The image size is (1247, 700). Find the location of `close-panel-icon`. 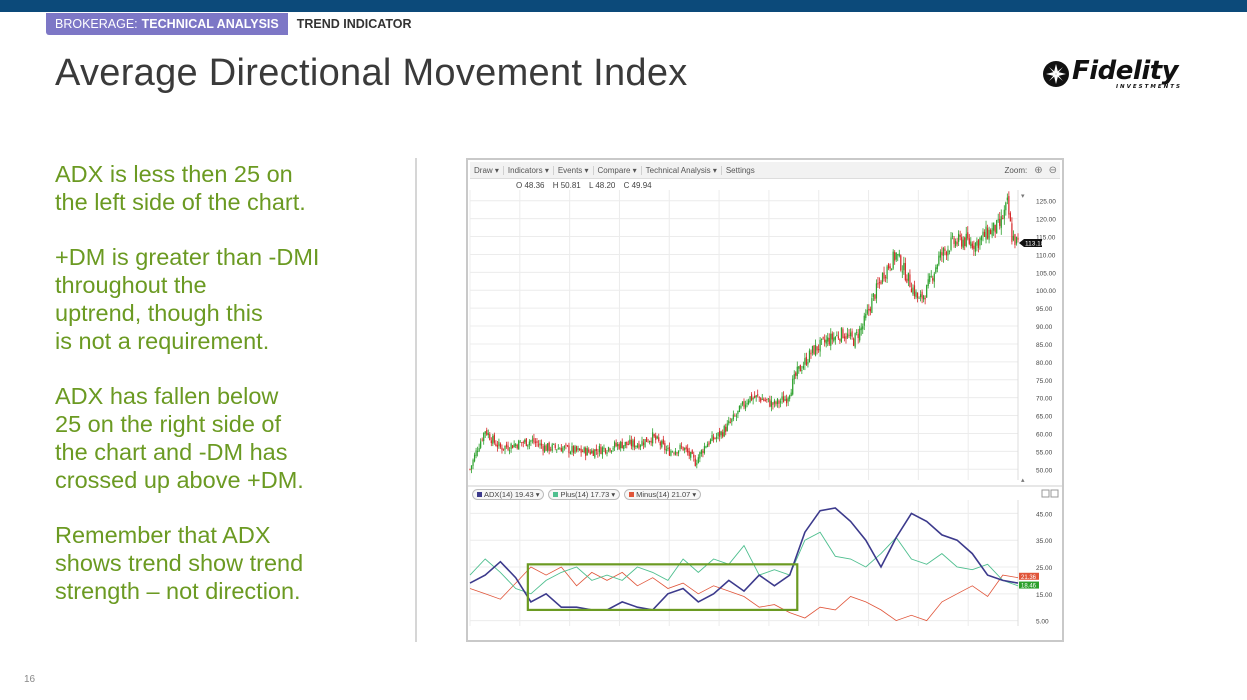

close-panel-icon is located at coordinates (1054, 493).